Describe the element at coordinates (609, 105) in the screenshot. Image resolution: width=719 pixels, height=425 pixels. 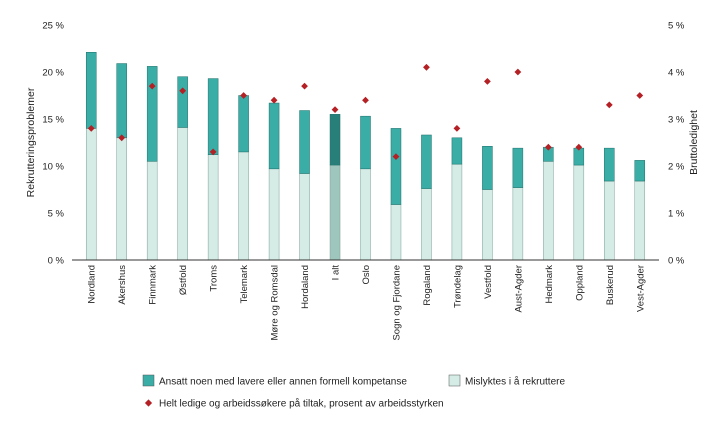
I see `point-ledighet-buskerud` at that location.